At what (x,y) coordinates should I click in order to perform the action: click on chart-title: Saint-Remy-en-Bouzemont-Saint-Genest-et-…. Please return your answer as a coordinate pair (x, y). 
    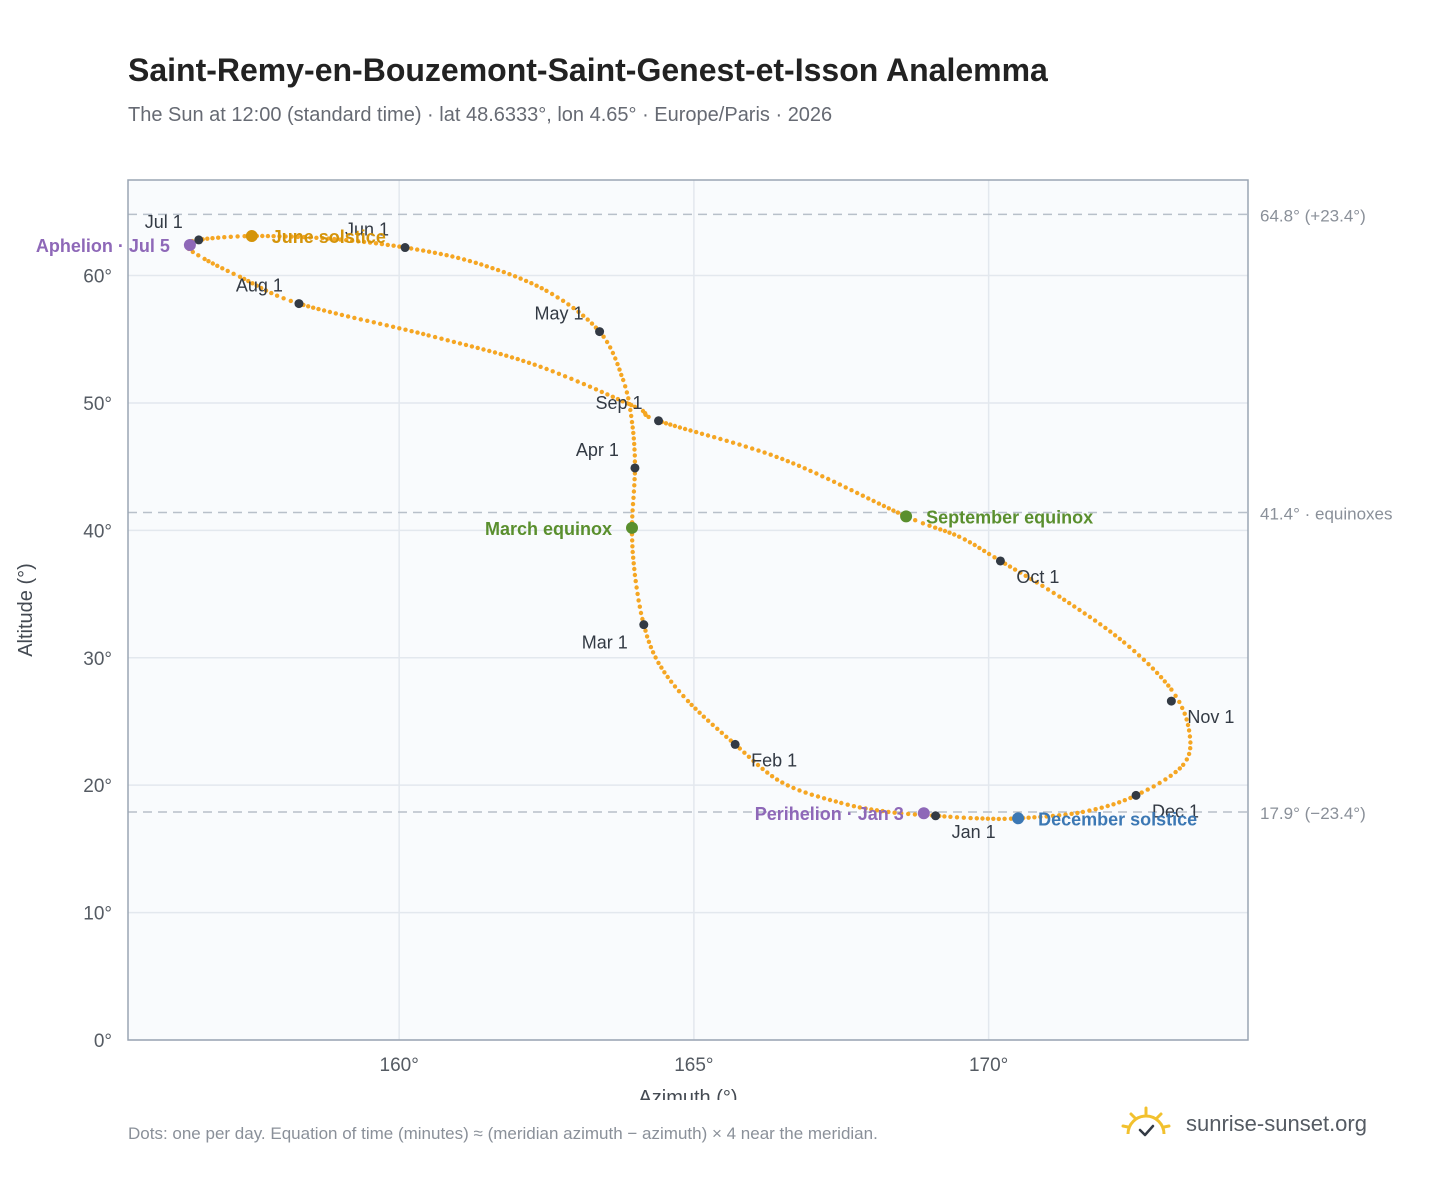
    Looking at the image, I should click on (588, 70).